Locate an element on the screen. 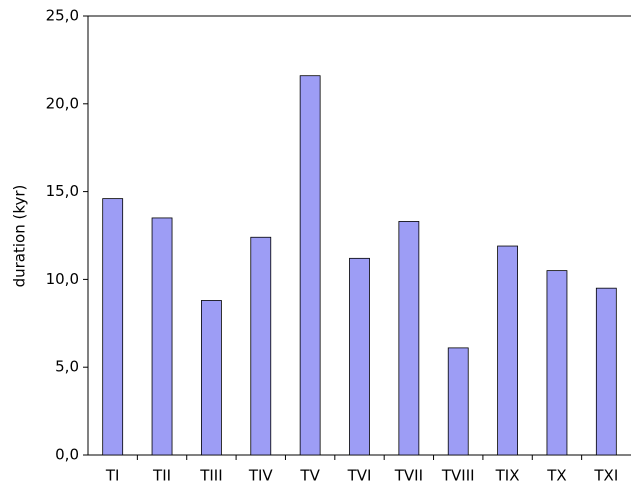 This screenshot has height=490, width=632. x-tick-label: TVII is located at coordinates (408, 476).